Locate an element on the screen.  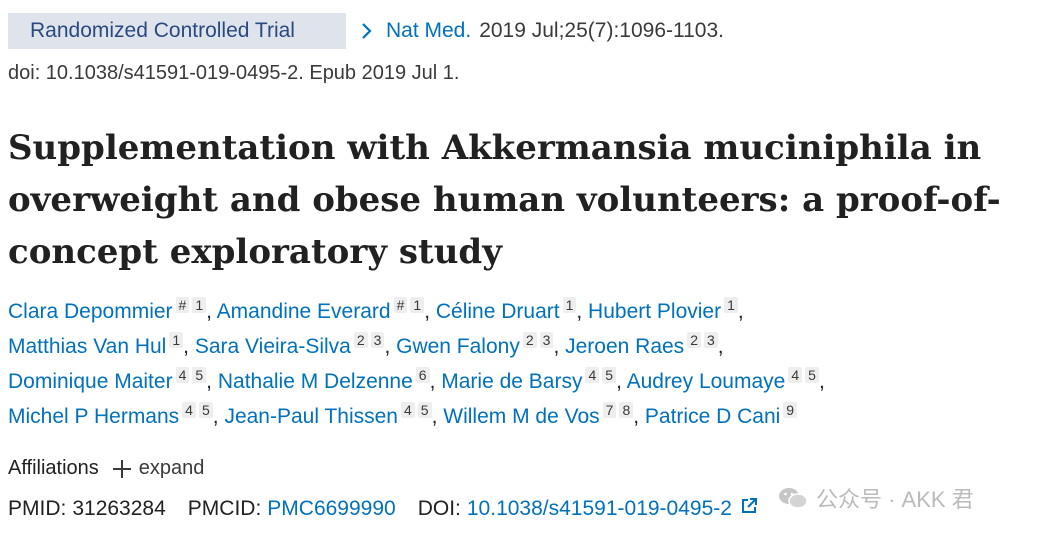
author-link: Nathalie M Delzenne is located at coordinates (315, 381).